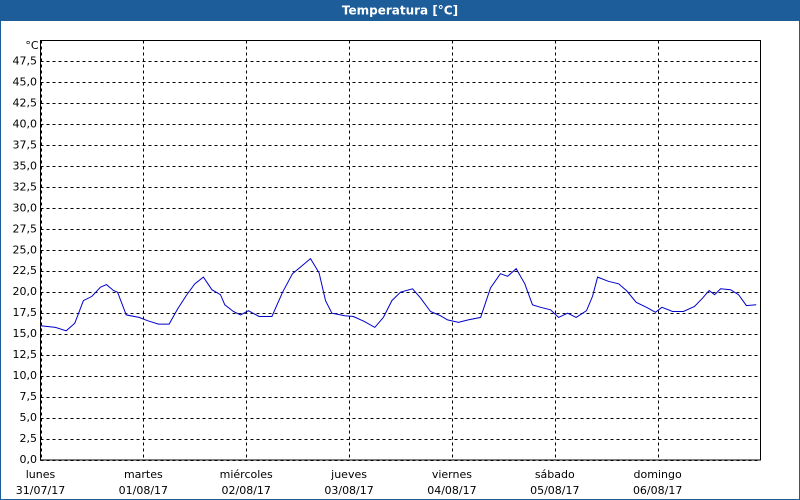  What do you see at coordinates (25, 81) in the screenshot?
I see `y-tick-label: 45,0` at bounding box center [25, 81].